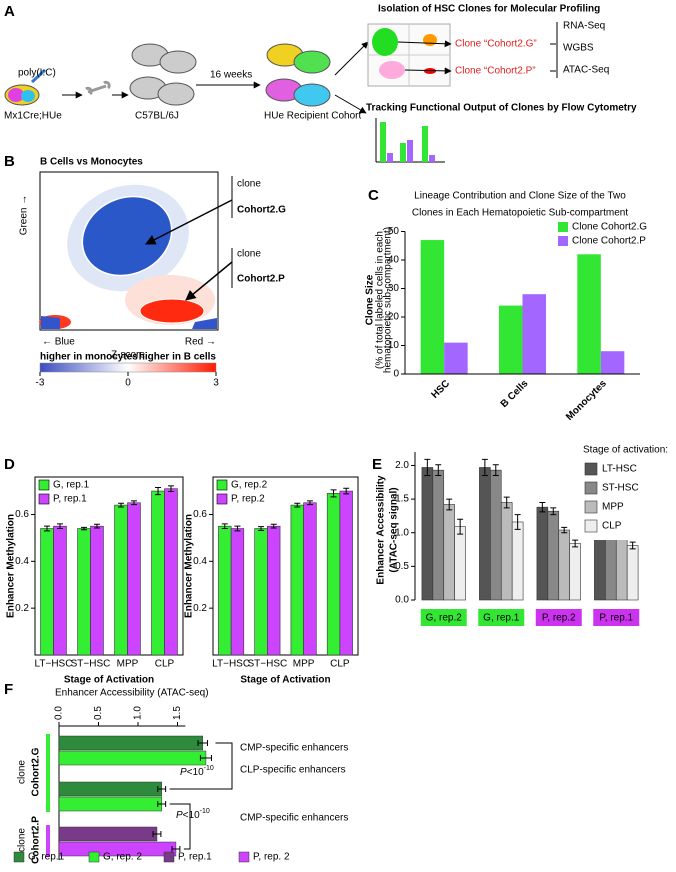  I want to click on y-tick-label: 1.5, so click(402, 499).